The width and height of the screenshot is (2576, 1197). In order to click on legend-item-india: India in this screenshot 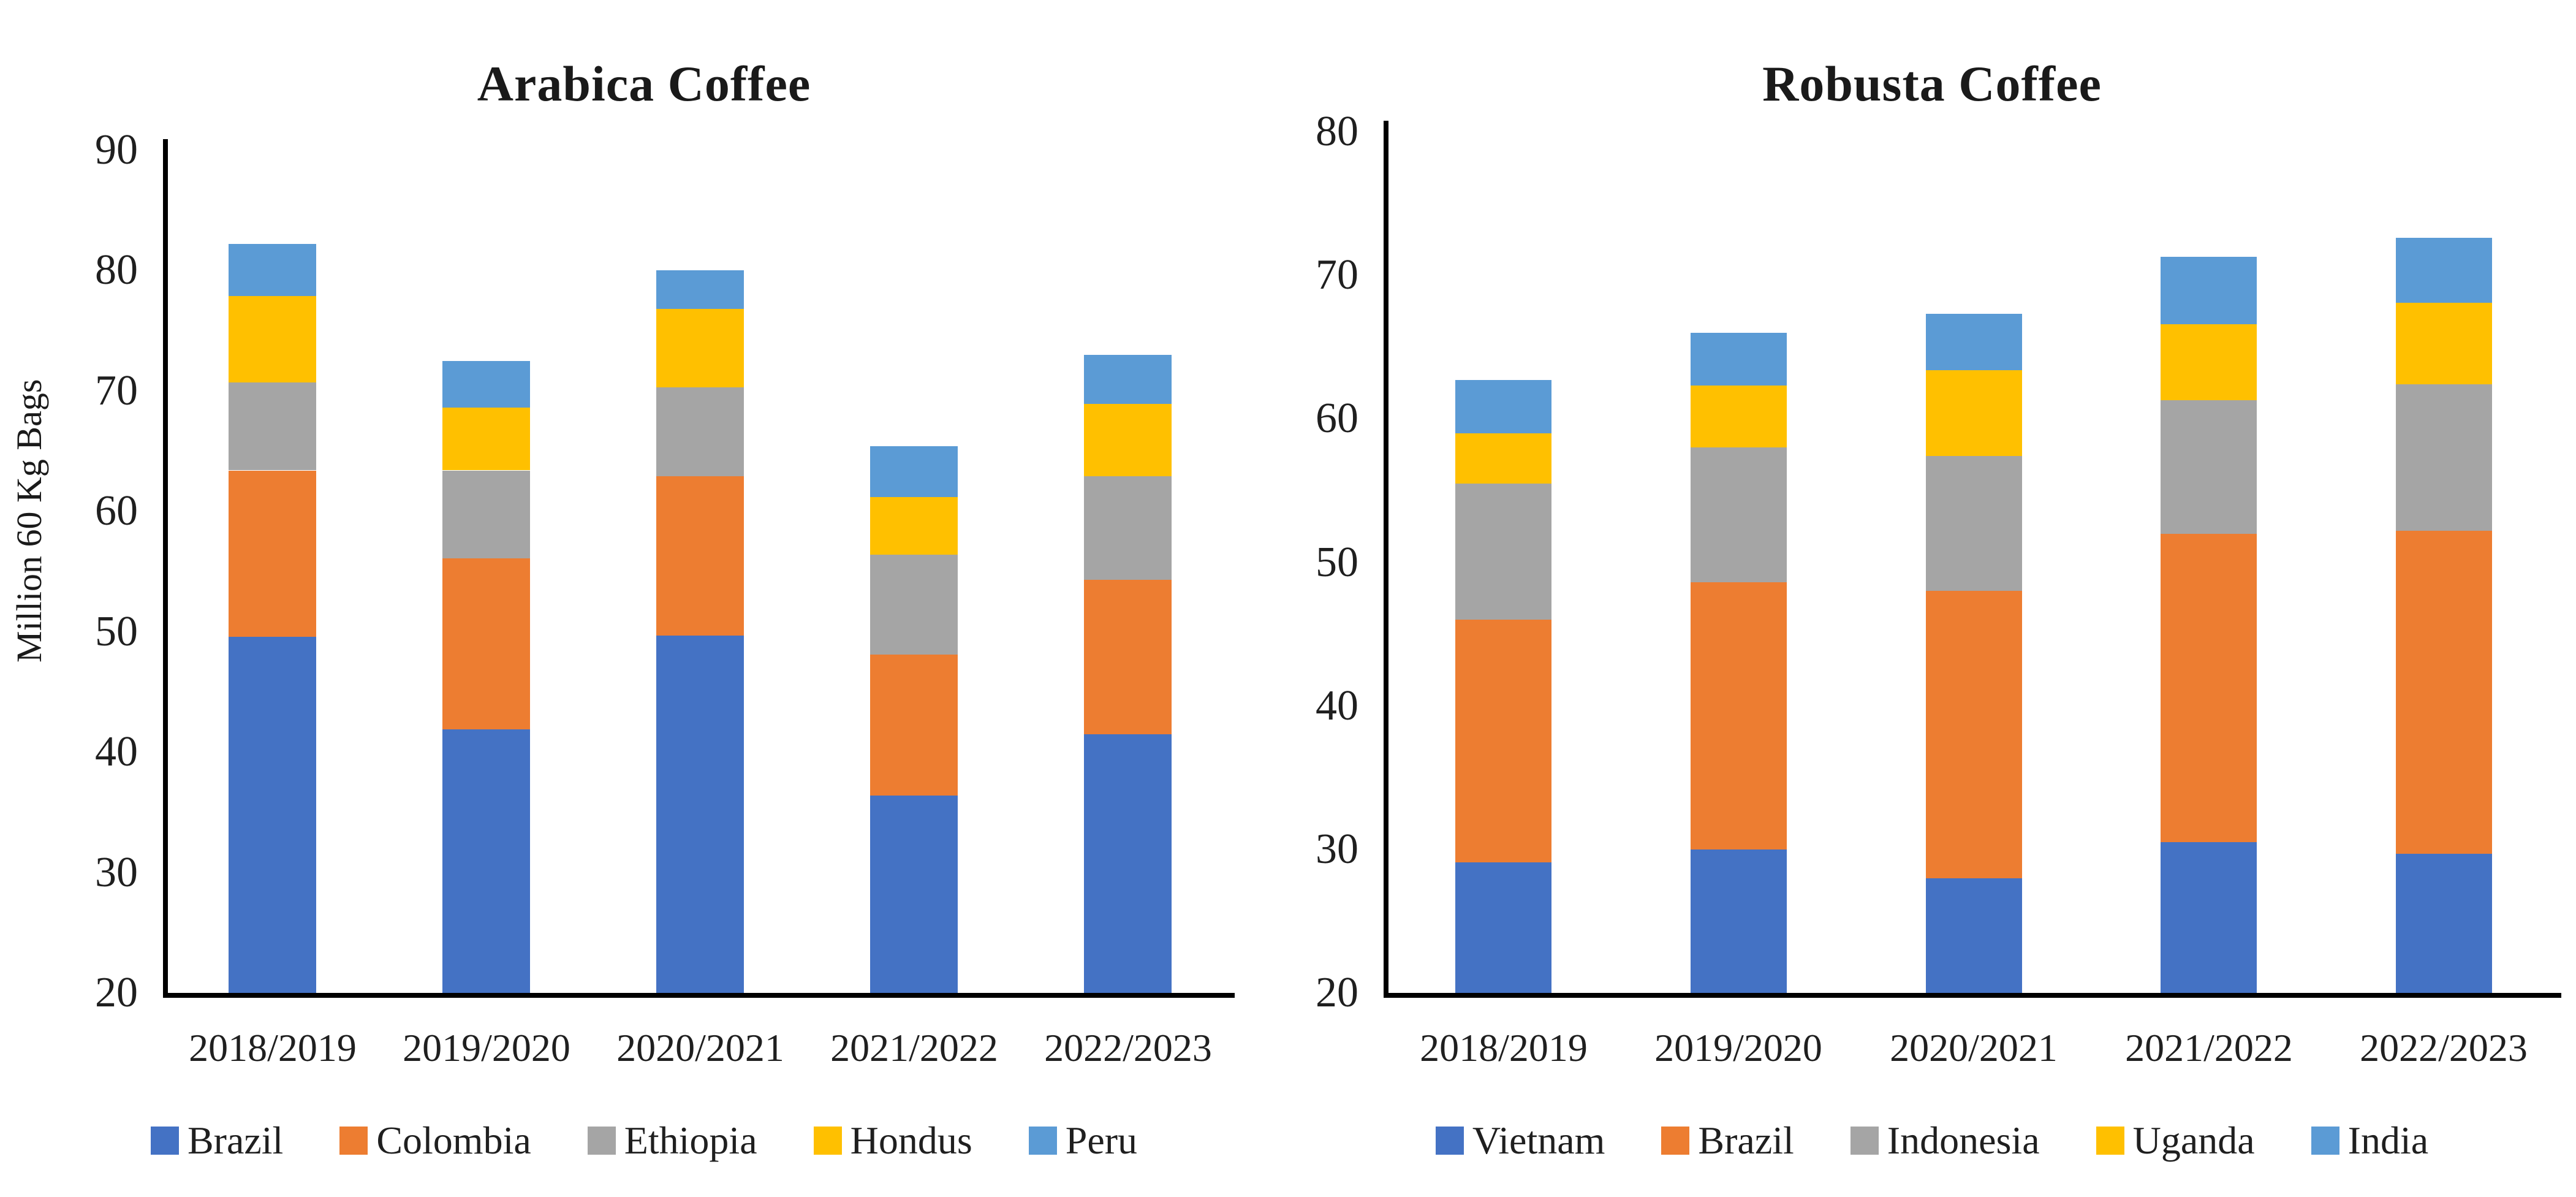, I will do `click(2370, 1140)`.